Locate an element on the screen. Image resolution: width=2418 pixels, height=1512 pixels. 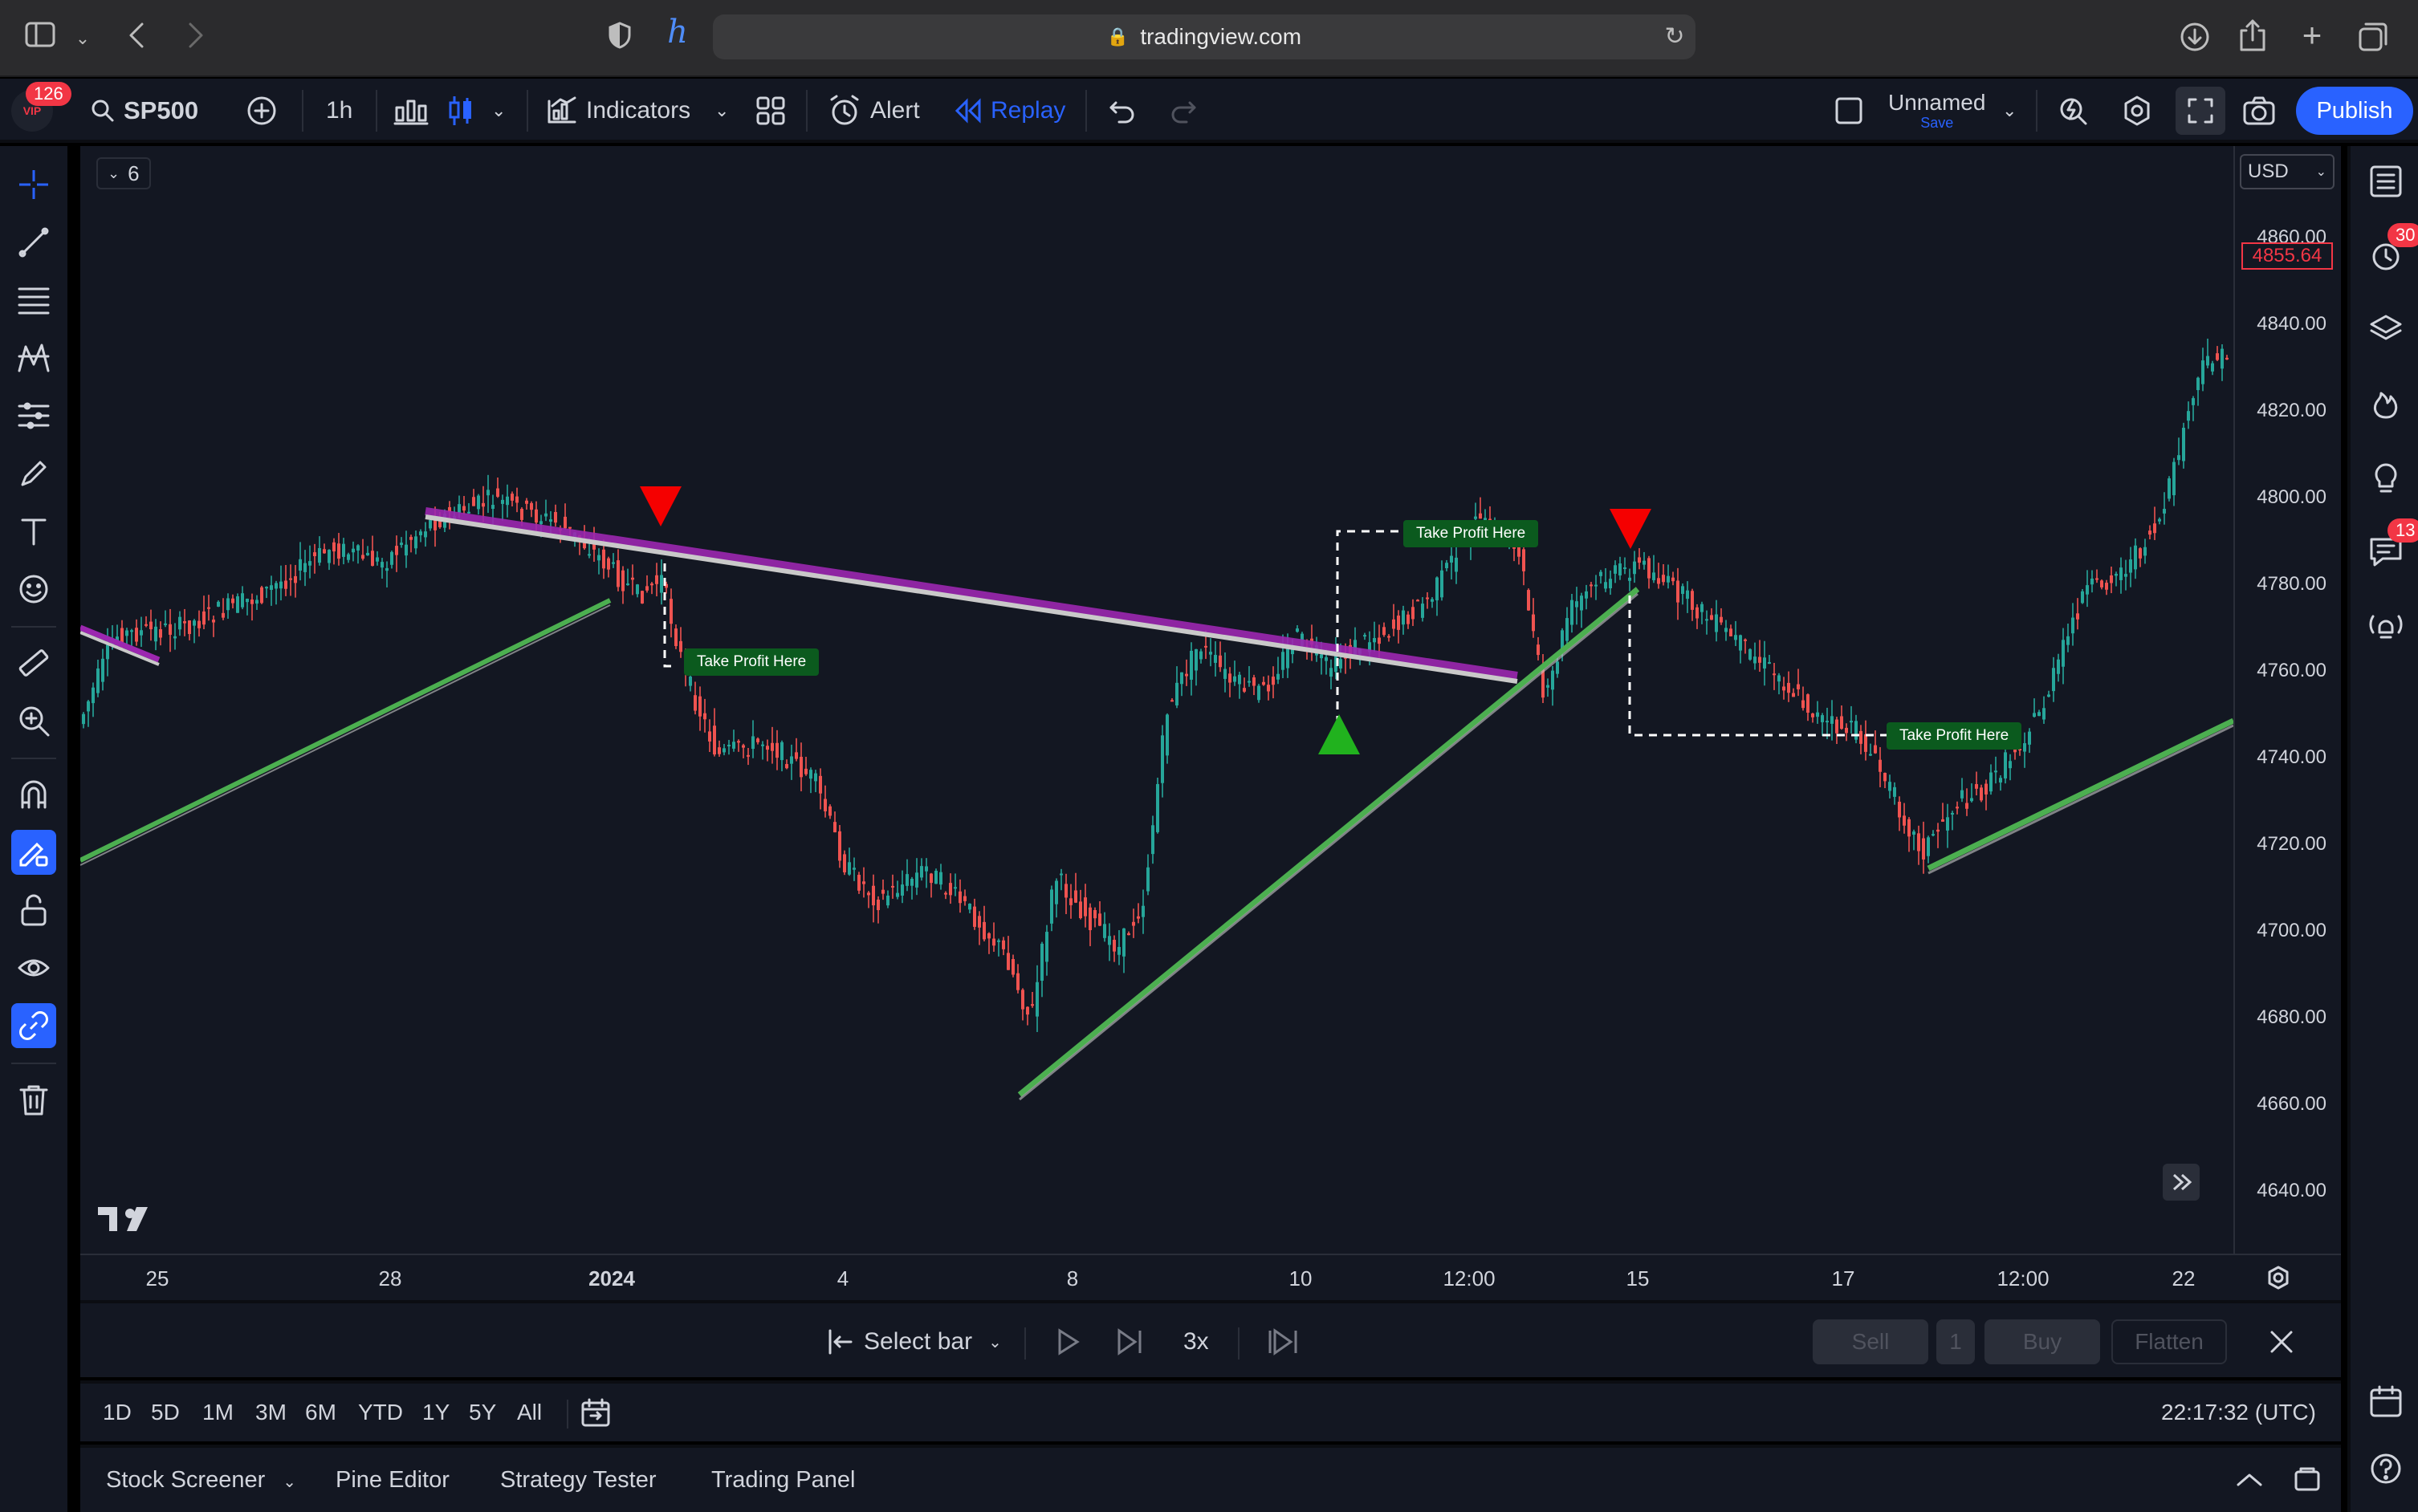
utc-clock: 22:17:32 (UTC) is located at coordinates (2238, 1412).